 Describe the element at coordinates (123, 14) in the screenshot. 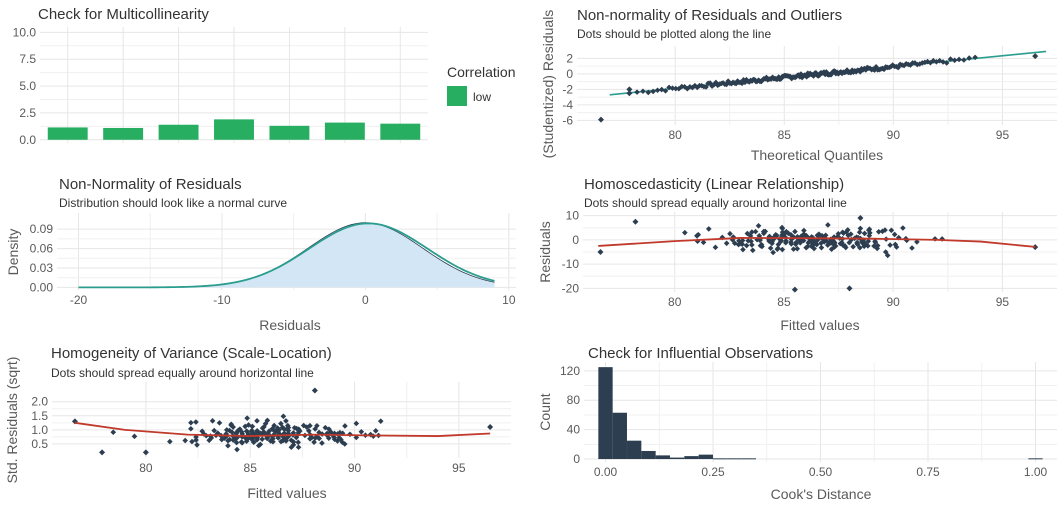

I see `vif-title: Check for Multicollinearity` at that location.